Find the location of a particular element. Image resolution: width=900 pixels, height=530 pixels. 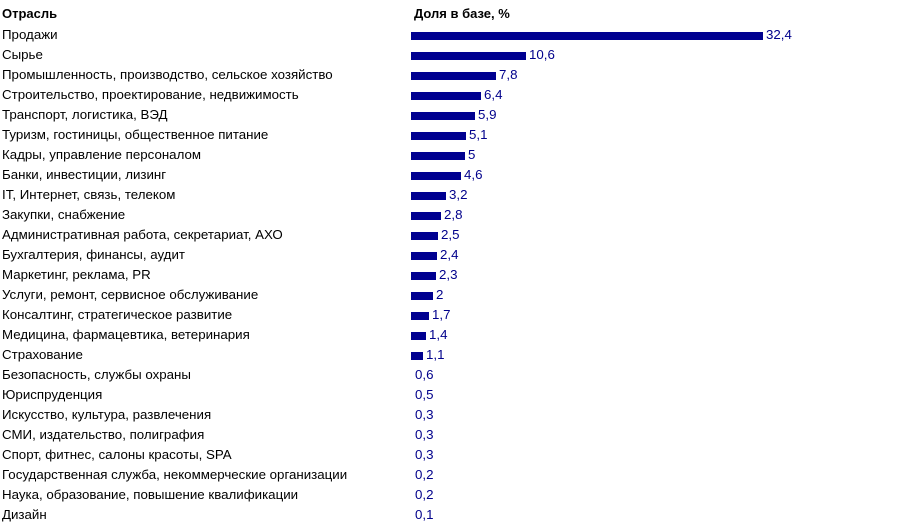

industry-label: Искусство, культура, развлечения is located at coordinates (107, 414).